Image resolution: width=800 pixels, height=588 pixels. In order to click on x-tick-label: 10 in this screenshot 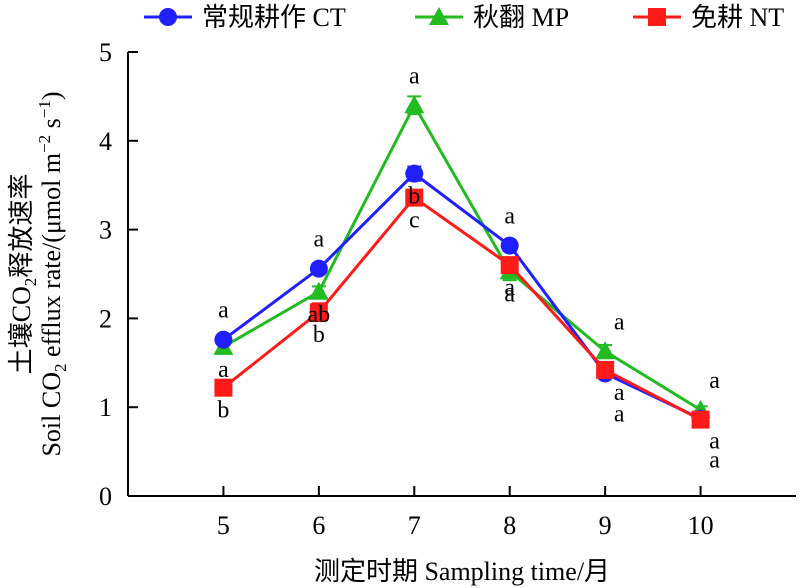, I will do `click(701, 525)`.